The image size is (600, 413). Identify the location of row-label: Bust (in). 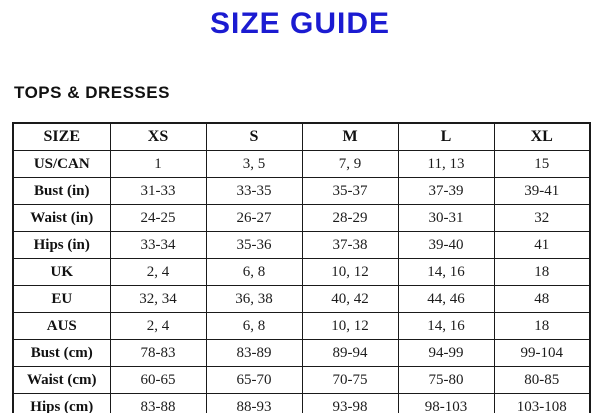
(61, 191).